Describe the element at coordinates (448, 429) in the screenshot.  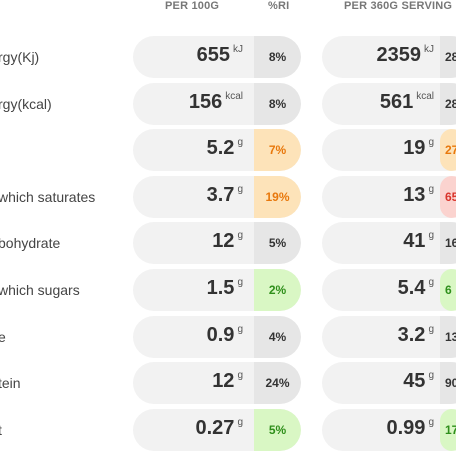
I see `ri-serving-badge: 17` at that location.